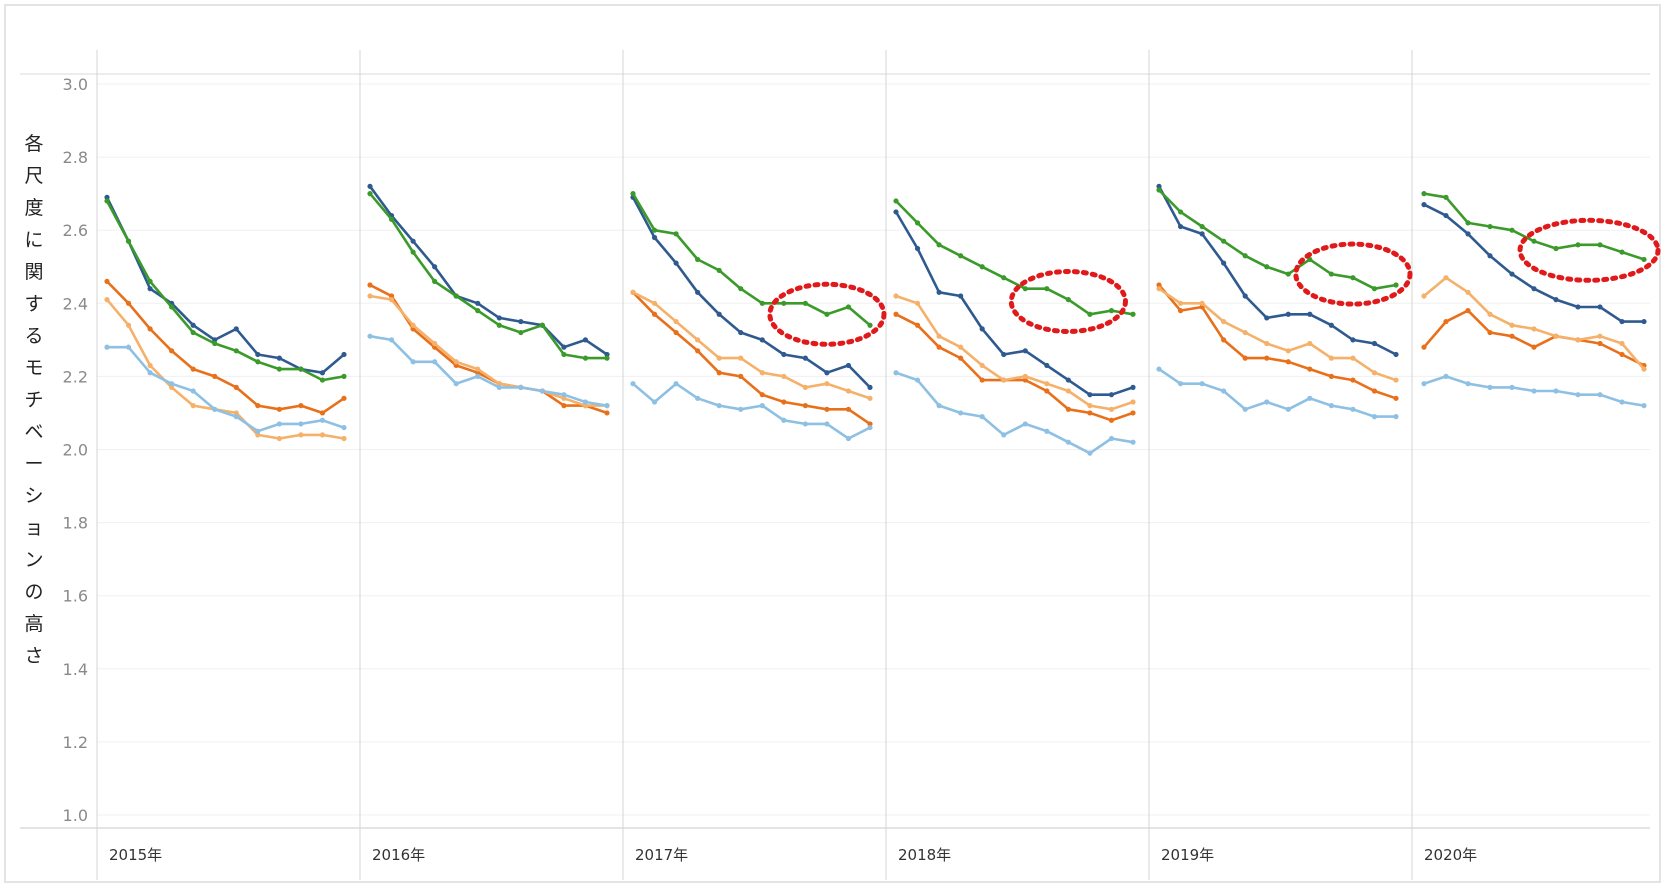 Image resolution: width=1667 pixels, height=889 pixels. I want to click on y-tick-label: 2.4, so click(75, 303).